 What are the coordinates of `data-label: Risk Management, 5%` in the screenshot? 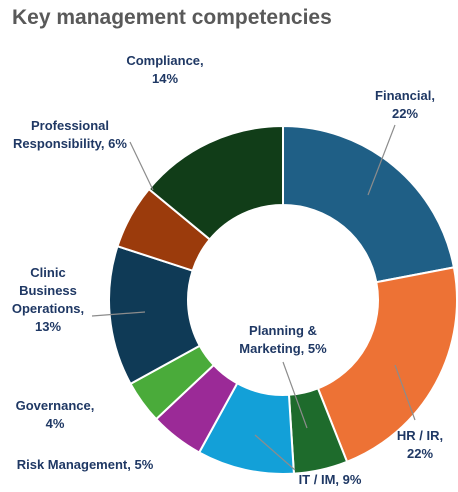 It's located at (85, 465).